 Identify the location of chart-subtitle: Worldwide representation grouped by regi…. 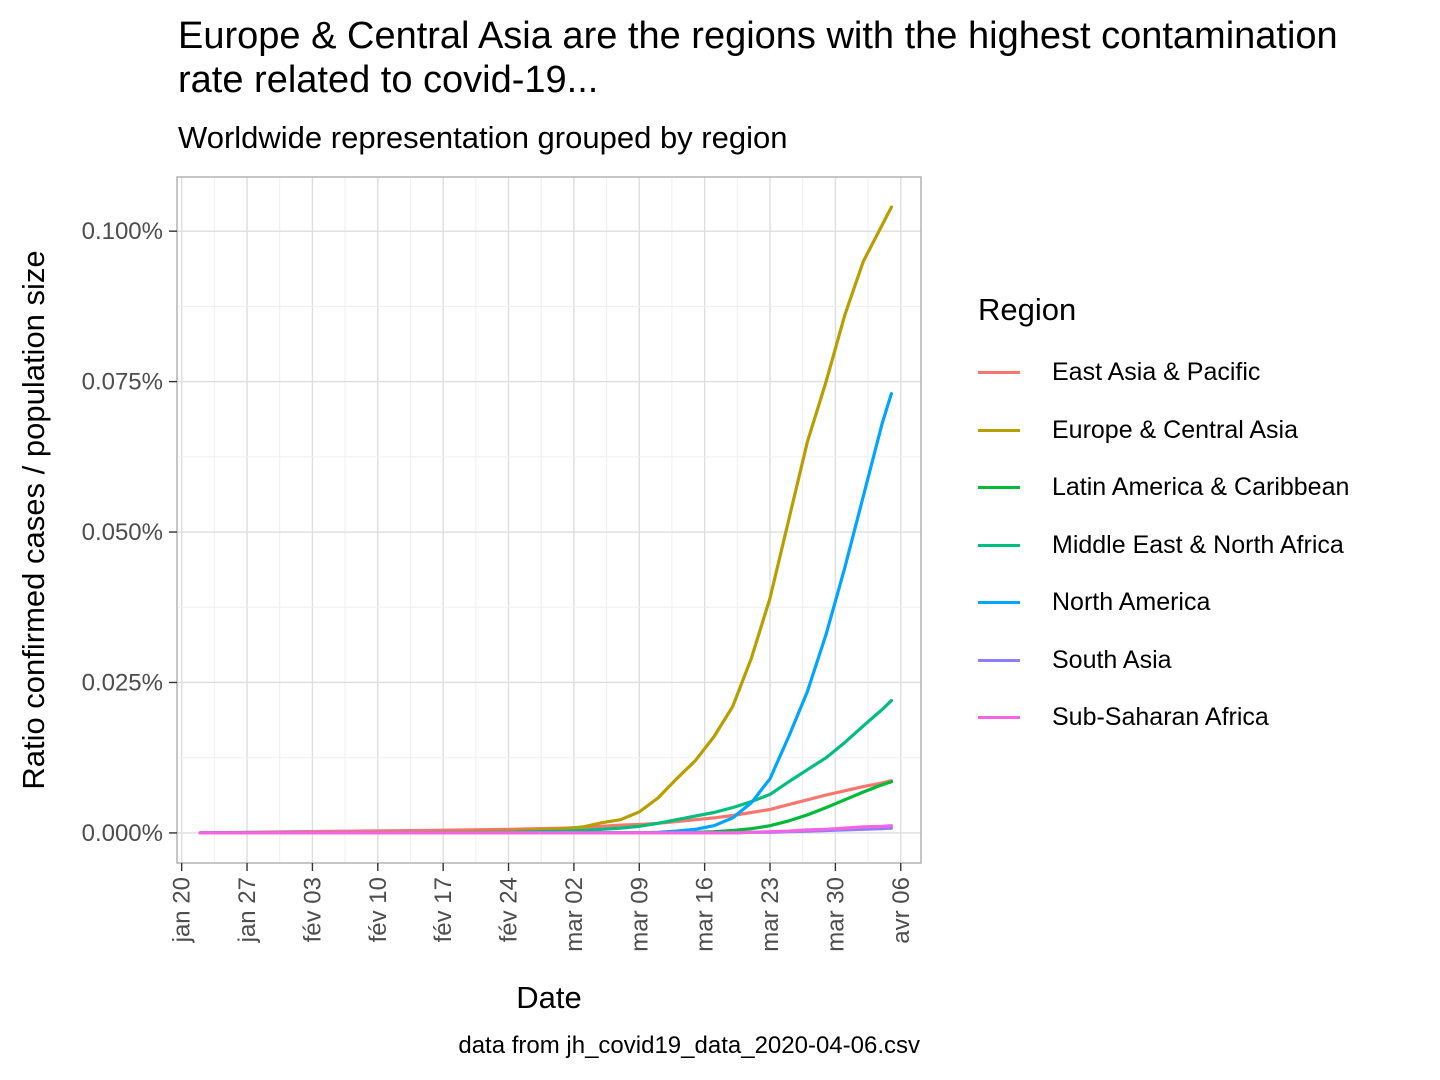
(483, 137).